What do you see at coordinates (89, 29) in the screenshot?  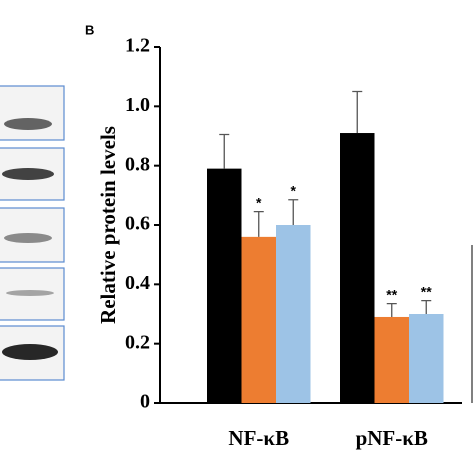 I see `panel-label: B` at bounding box center [89, 29].